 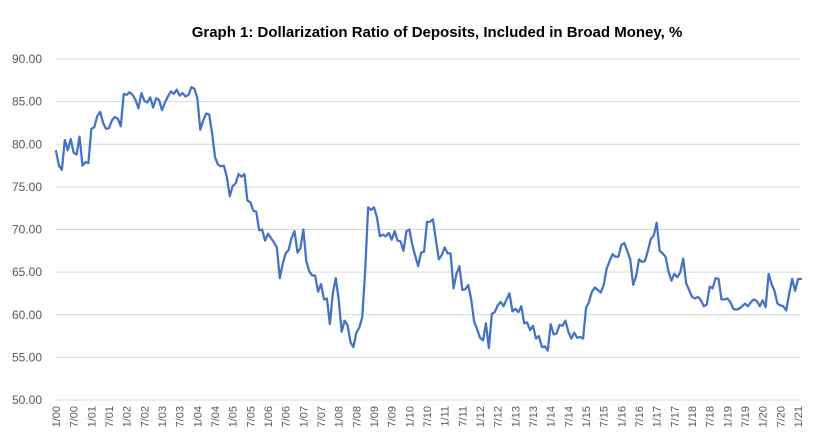 What do you see at coordinates (75, 416) in the screenshot?
I see `x-tick-label: 7/00` at bounding box center [75, 416].